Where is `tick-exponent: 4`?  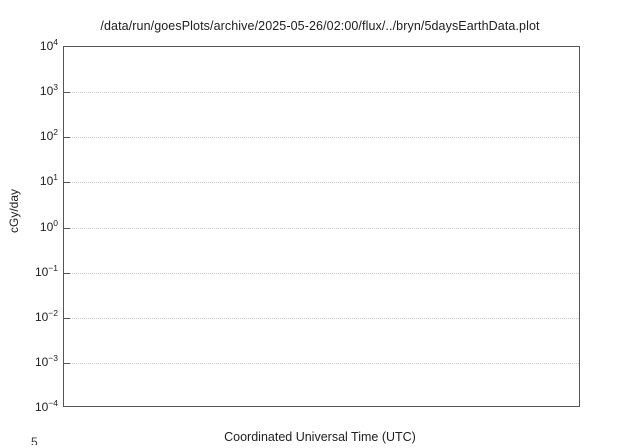
tick-exponent: 4 is located at coordinates (55, 42).